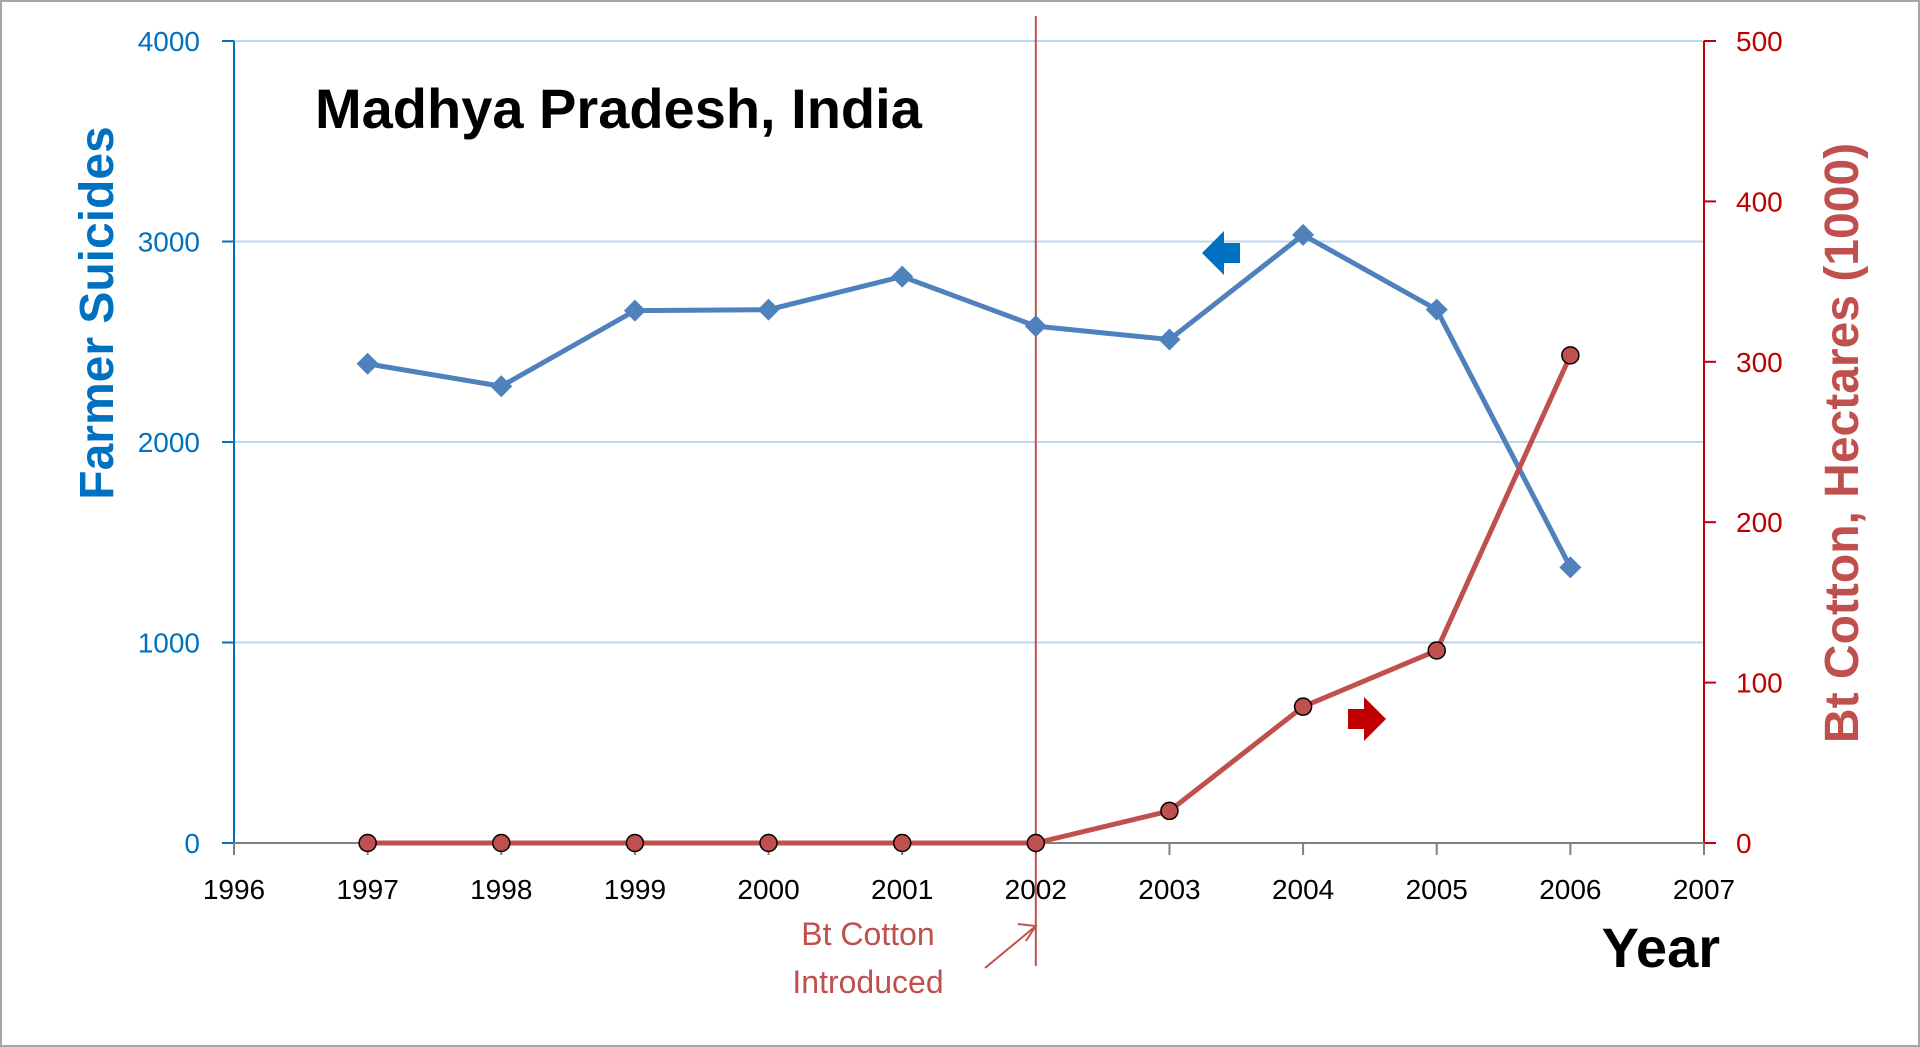 The width and height of the screenshot is (1920, 1047). What do you see at coordinates (1010, 947) in the screenshot?
I see `annotation-pointer-line` at bounding box center [1010, 947].